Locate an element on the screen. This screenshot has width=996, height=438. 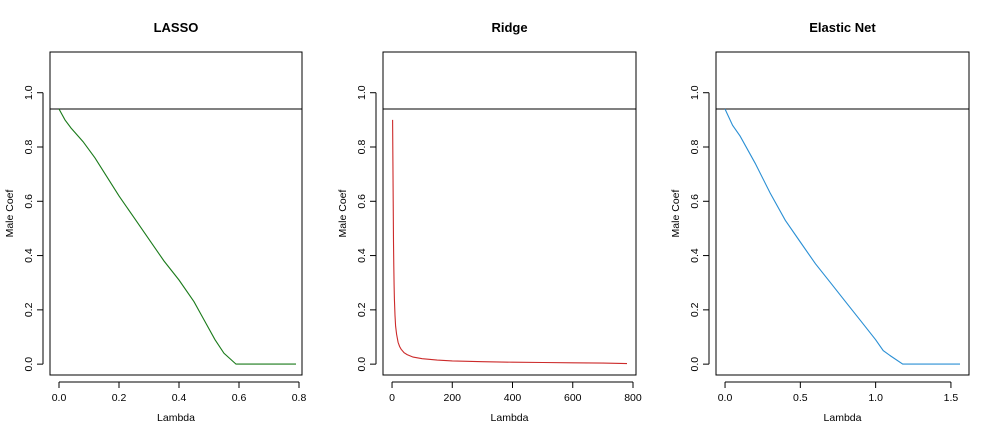
x-tick-label: 1.0 is located at coordinates (875, 398).